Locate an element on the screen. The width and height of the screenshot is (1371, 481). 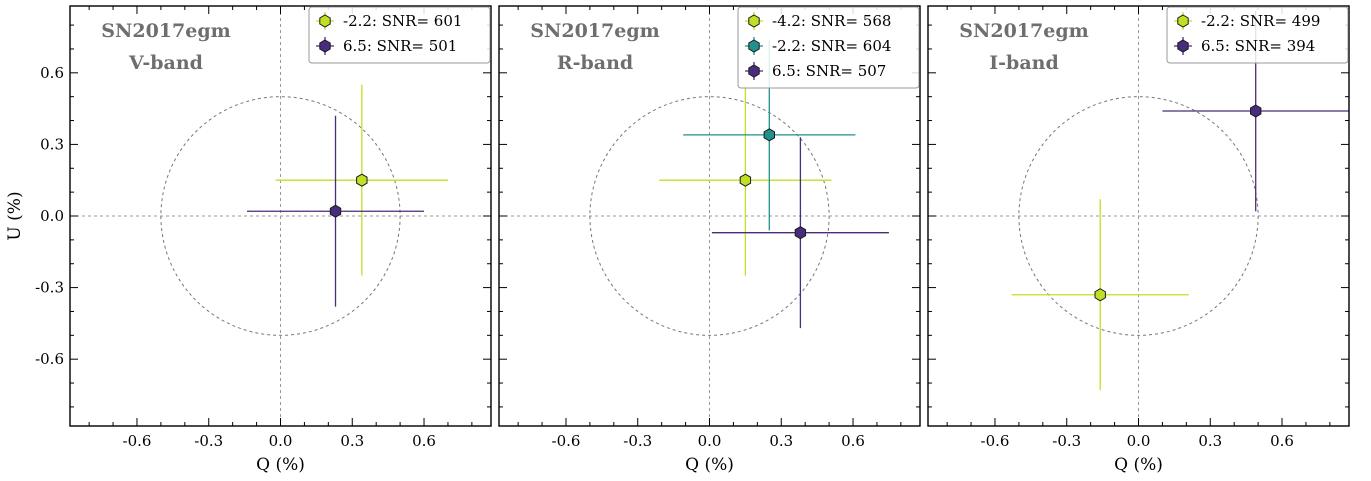
band-label: R-band is located at coordinates (595, 63).